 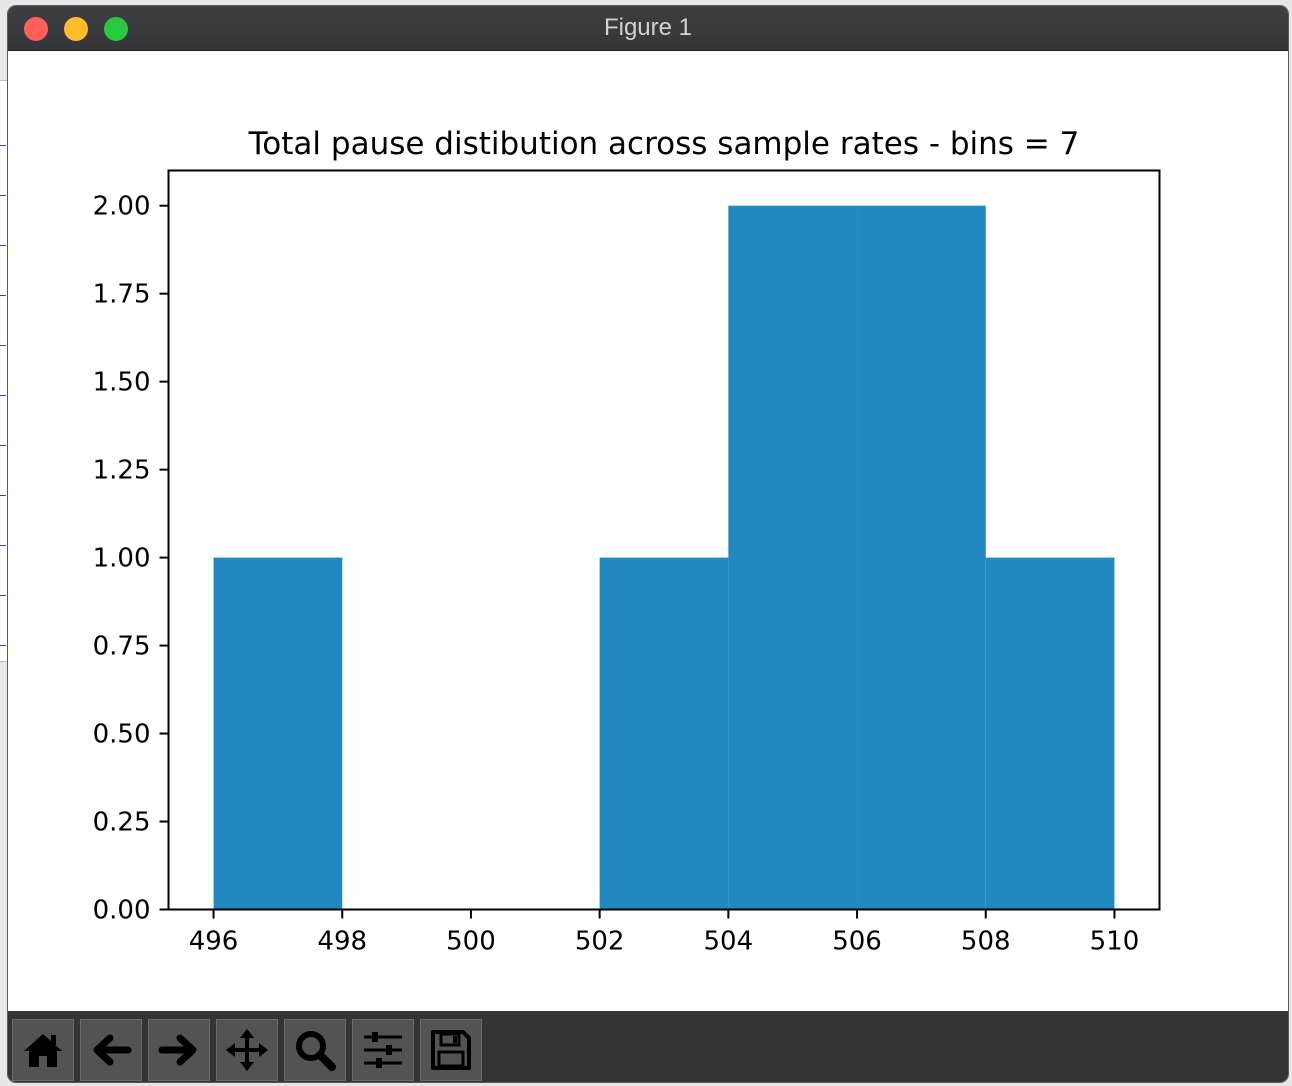 What do you see at coordinates (122, 559) in the screenshot?
I see `y-tick-label: 1.00` at bounding box center [122, 559].